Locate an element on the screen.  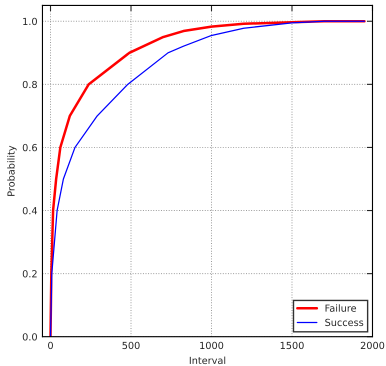
y-tick-label: 0.2 is located at coordinates (29, 274).